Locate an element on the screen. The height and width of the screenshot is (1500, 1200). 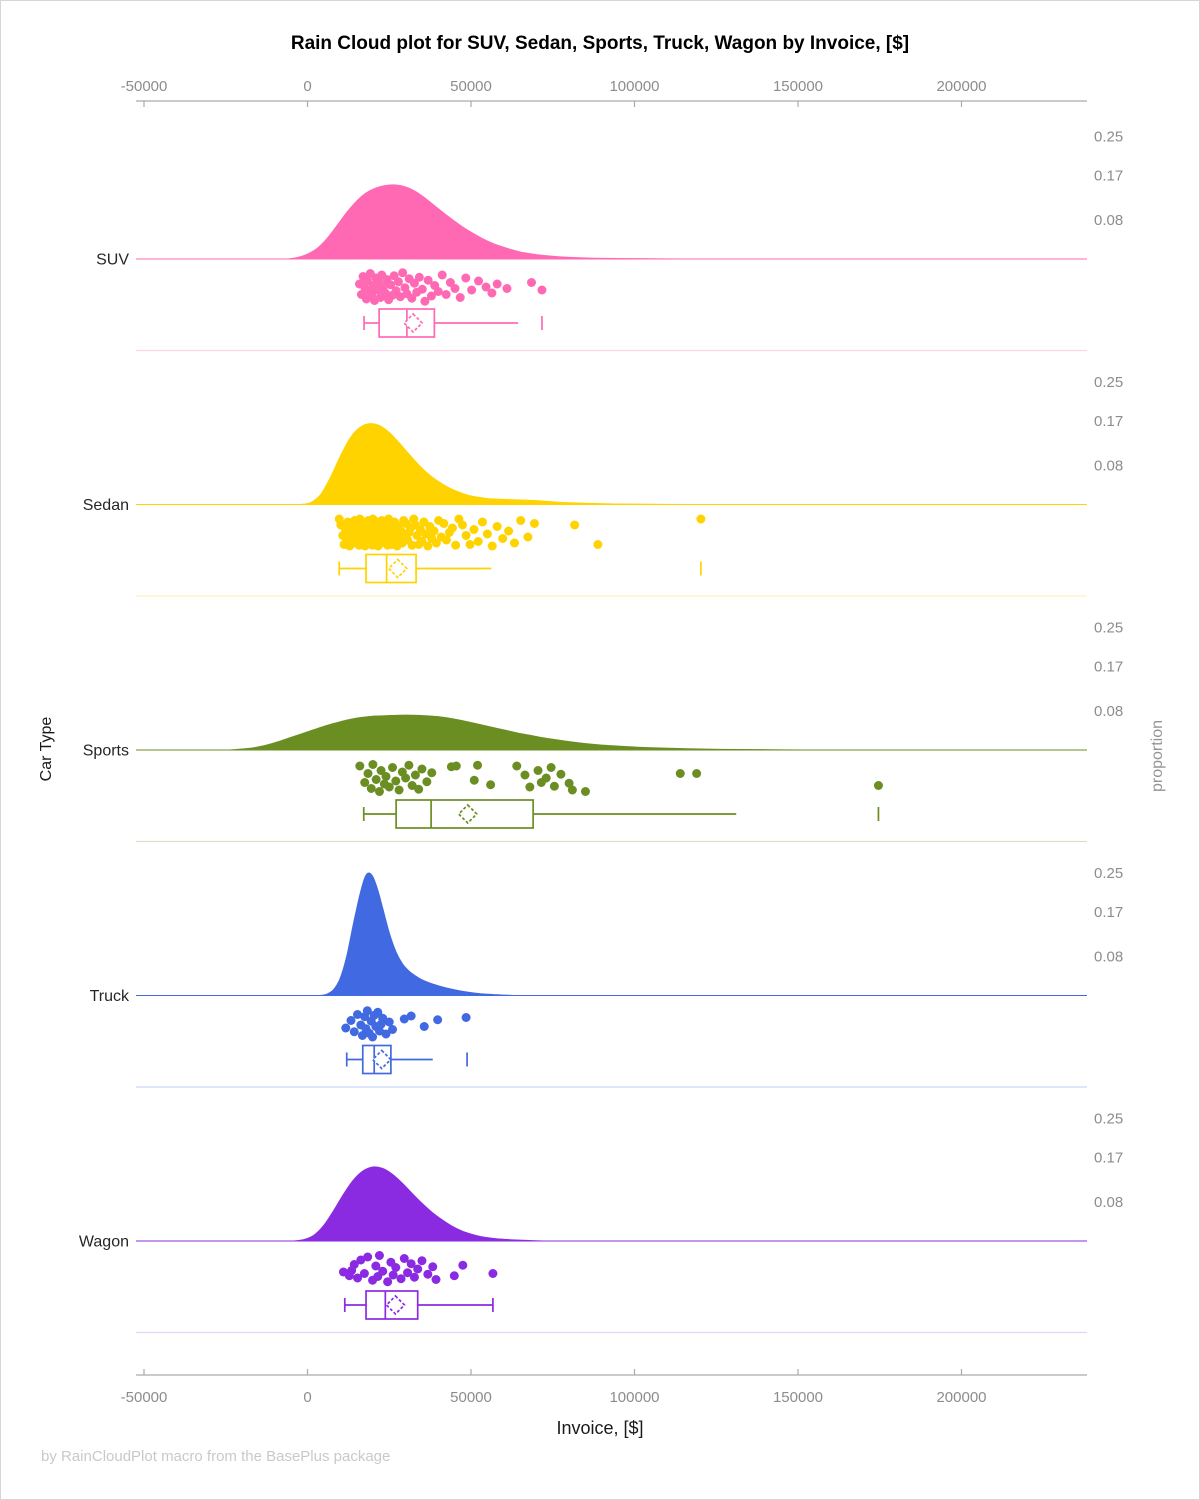
density-curve-wagon is located at coordinates (418, 1204).